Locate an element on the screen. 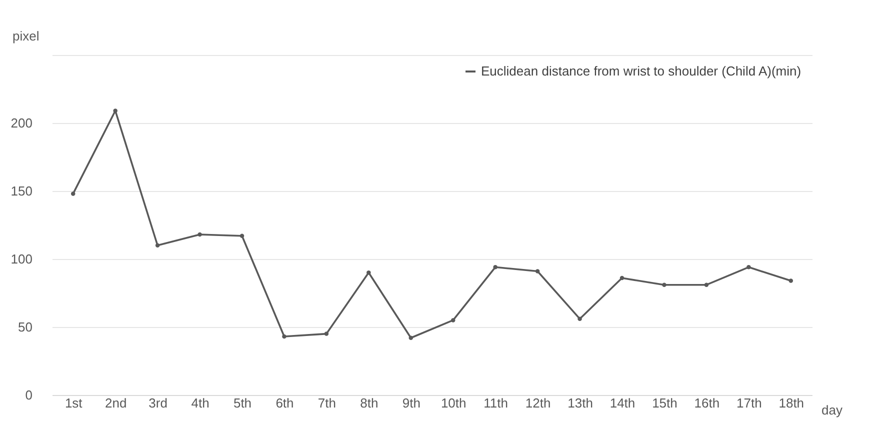  y-axis-title: pixel is located at coordinates (26, 36).